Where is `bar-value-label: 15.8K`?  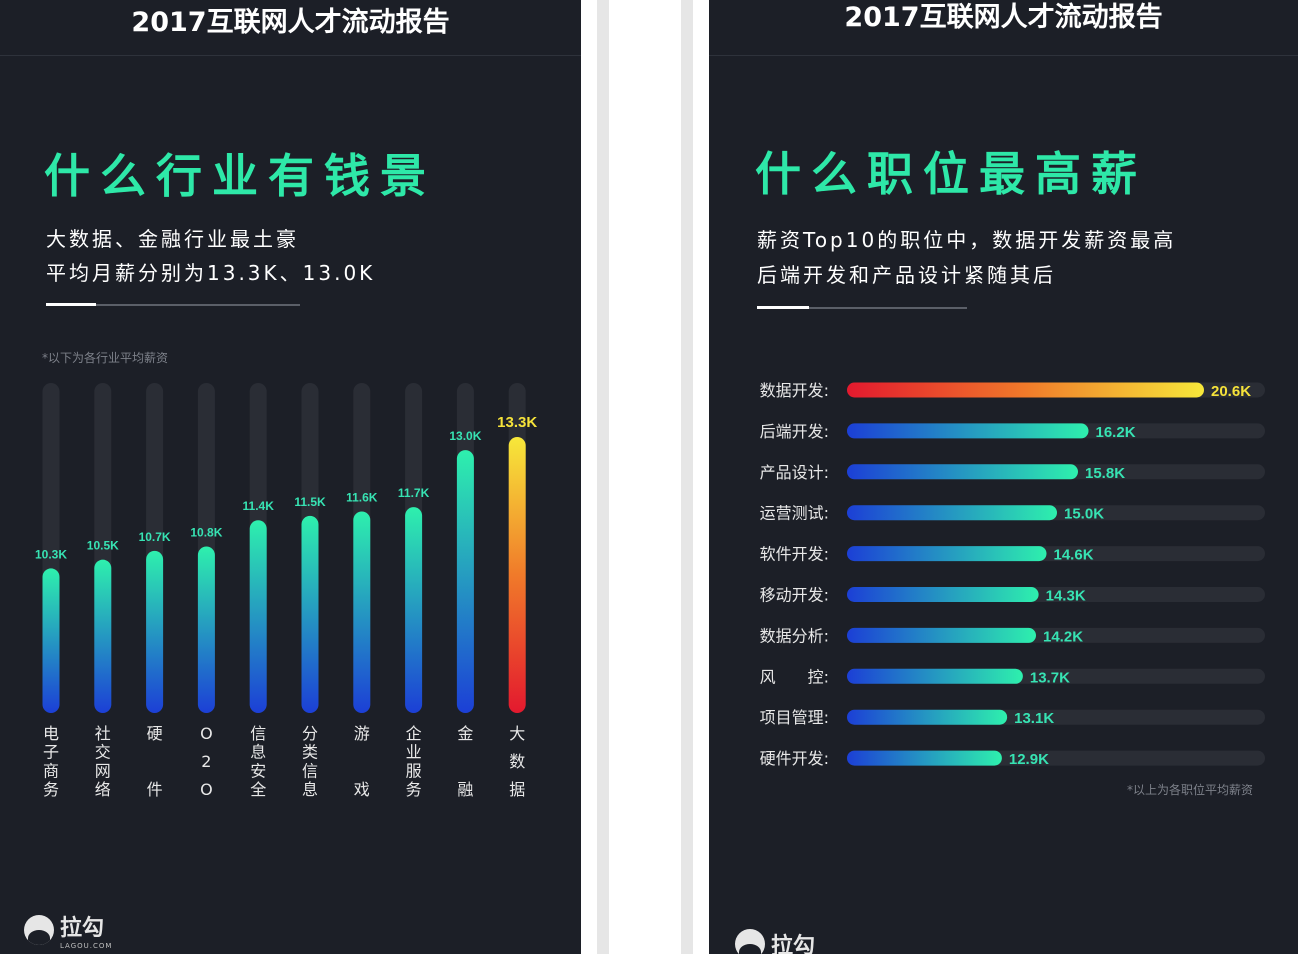 bar-value-label: 15.8K is located at coordinates (1105, 473).